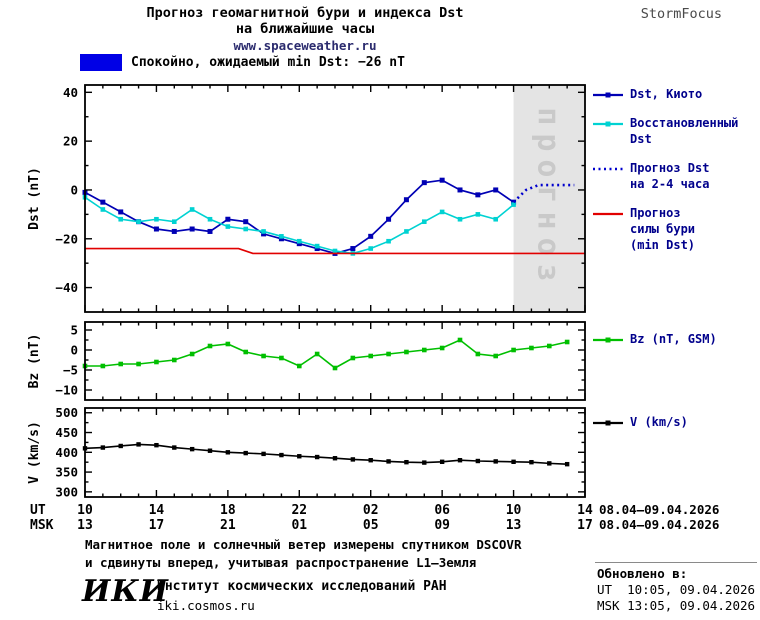 This screenshot has width=760, height=620. What do you see at coordinates (663, 229) in the screenshot?
I see `legend-label: Прогноз силы бури (min Dst)` at bounding box center [663, 229].